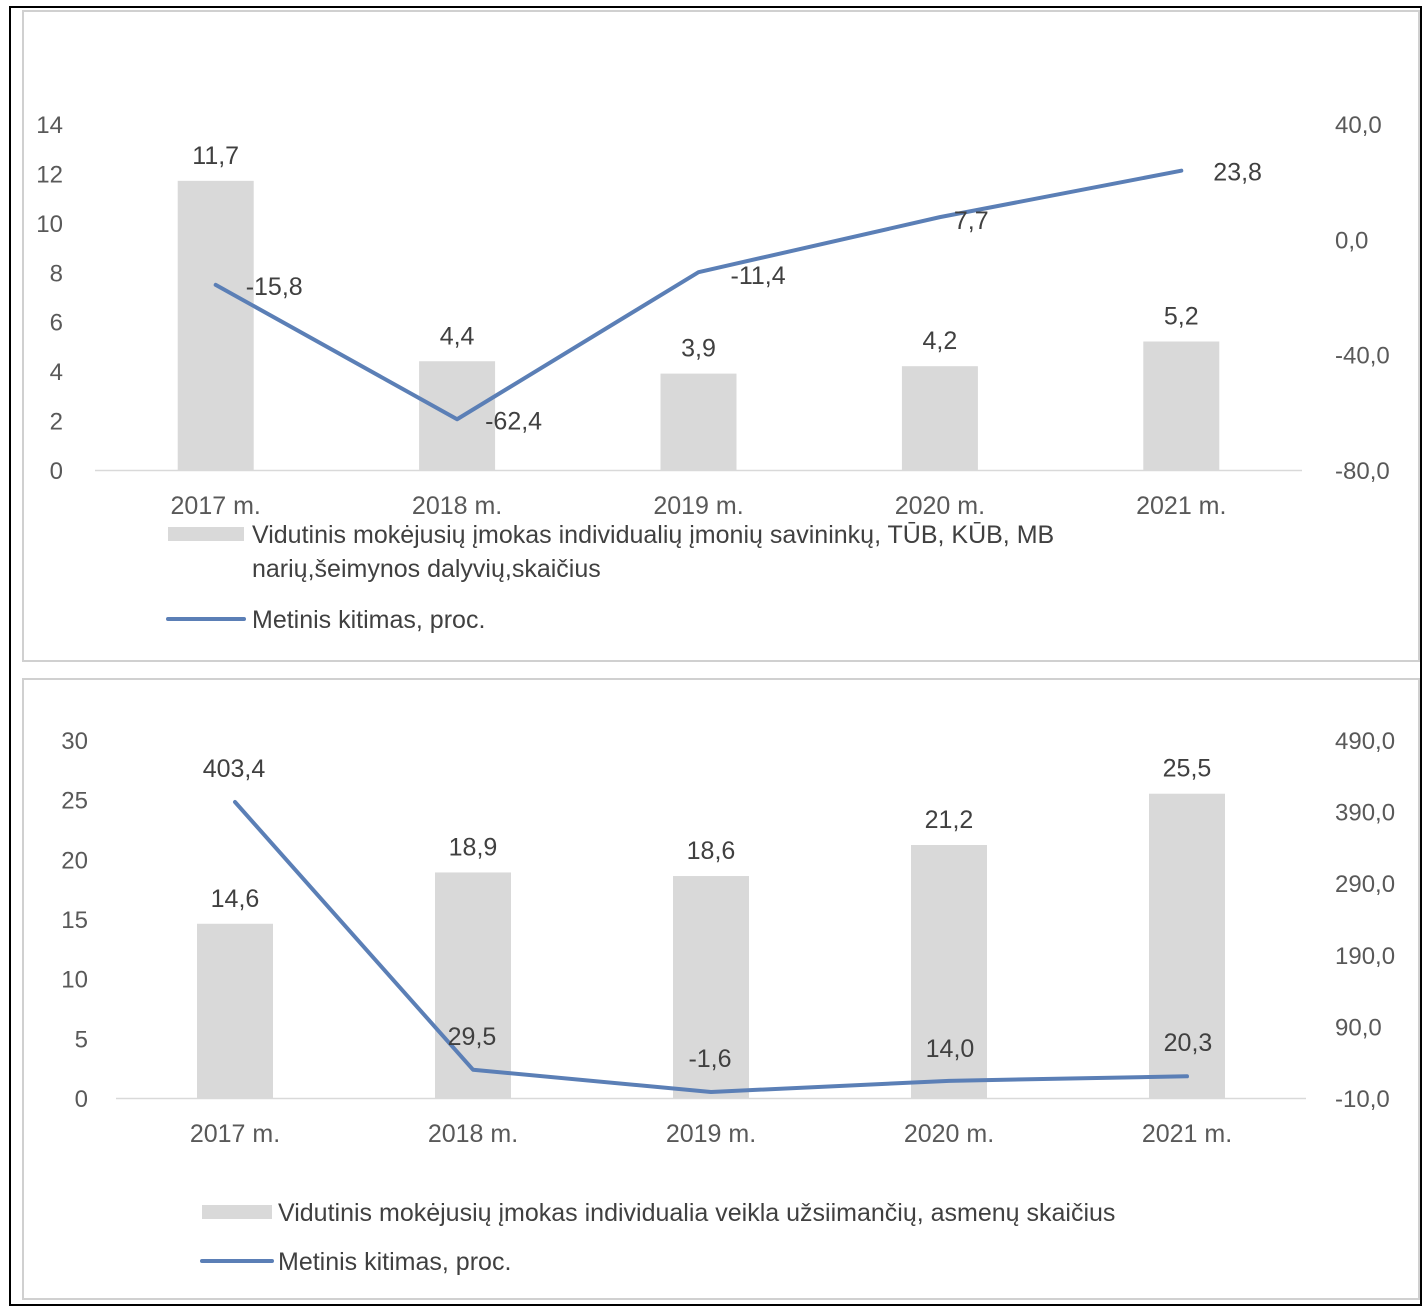  What do you see at coordinates (698, 349) in the screenshot?
I see `bar-data-label: 3,9` at bounding box center [698, 349].